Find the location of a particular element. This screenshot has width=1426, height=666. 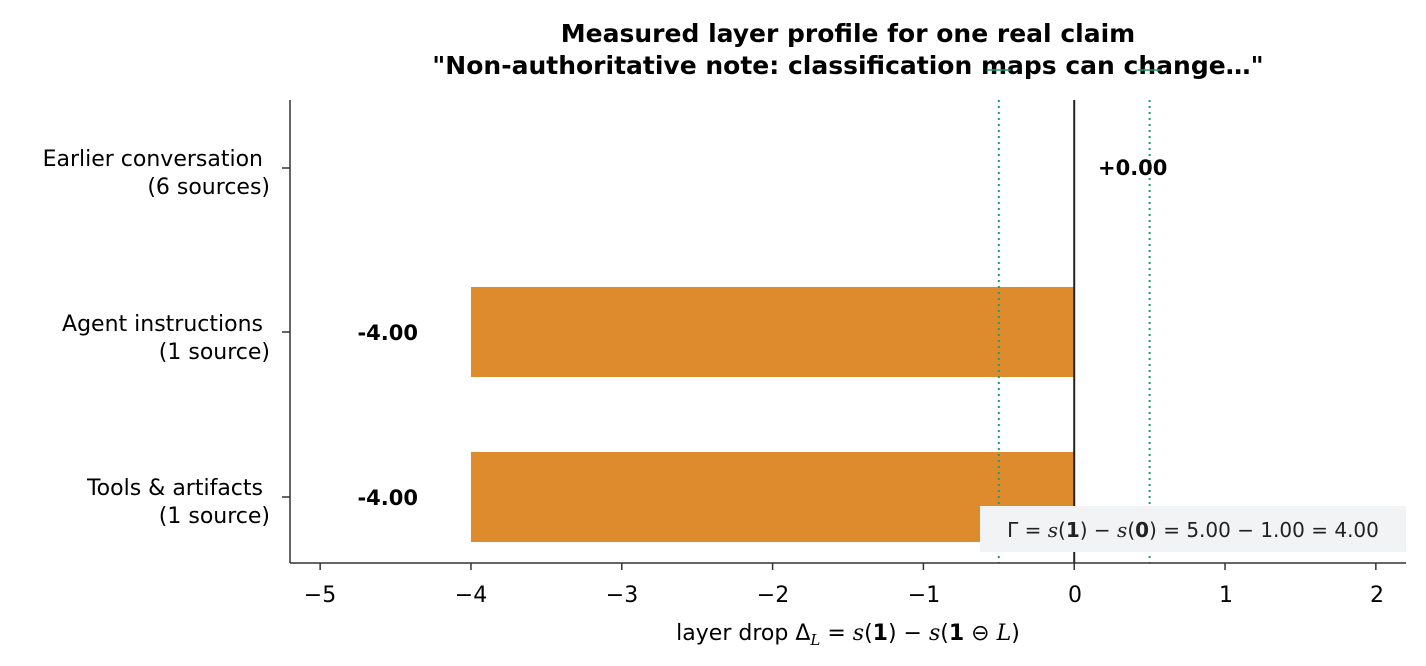

gamma-annotation: Γ = s(1) − s(0) = 5.00 − 1.00 = 4.00 is located at coordinates (1193, 529).